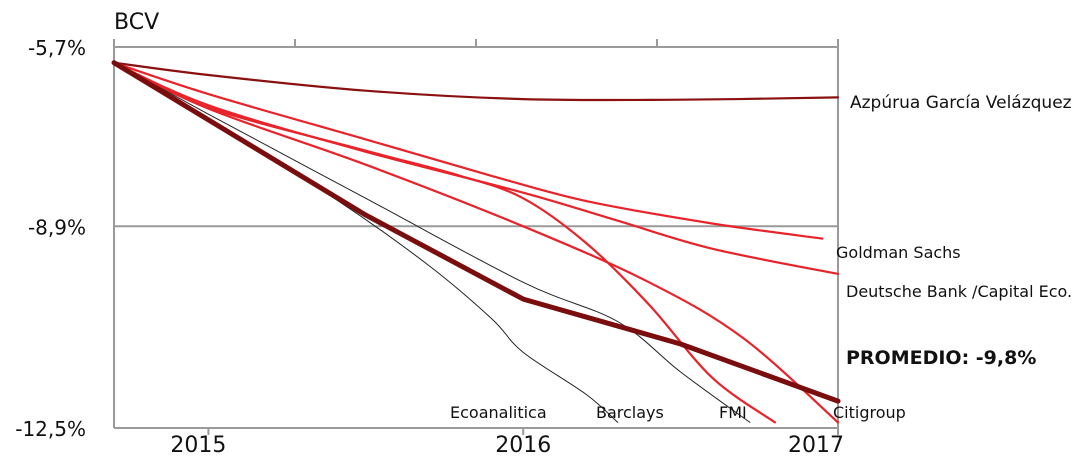  Describe the element at coordinates (498, 412) in the screenshot. I see `series-label: Ecoanalitica` at that location.